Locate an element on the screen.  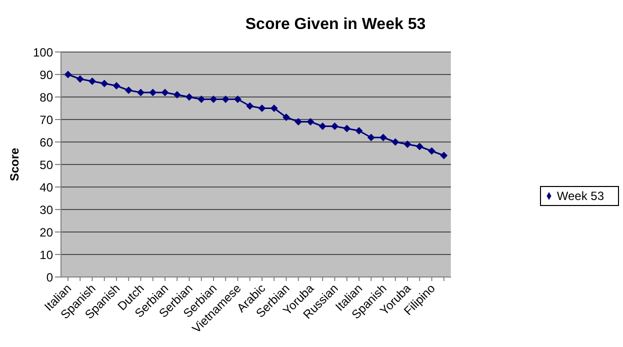
y-tick-label: 80 is located at coordinates (47, 97).